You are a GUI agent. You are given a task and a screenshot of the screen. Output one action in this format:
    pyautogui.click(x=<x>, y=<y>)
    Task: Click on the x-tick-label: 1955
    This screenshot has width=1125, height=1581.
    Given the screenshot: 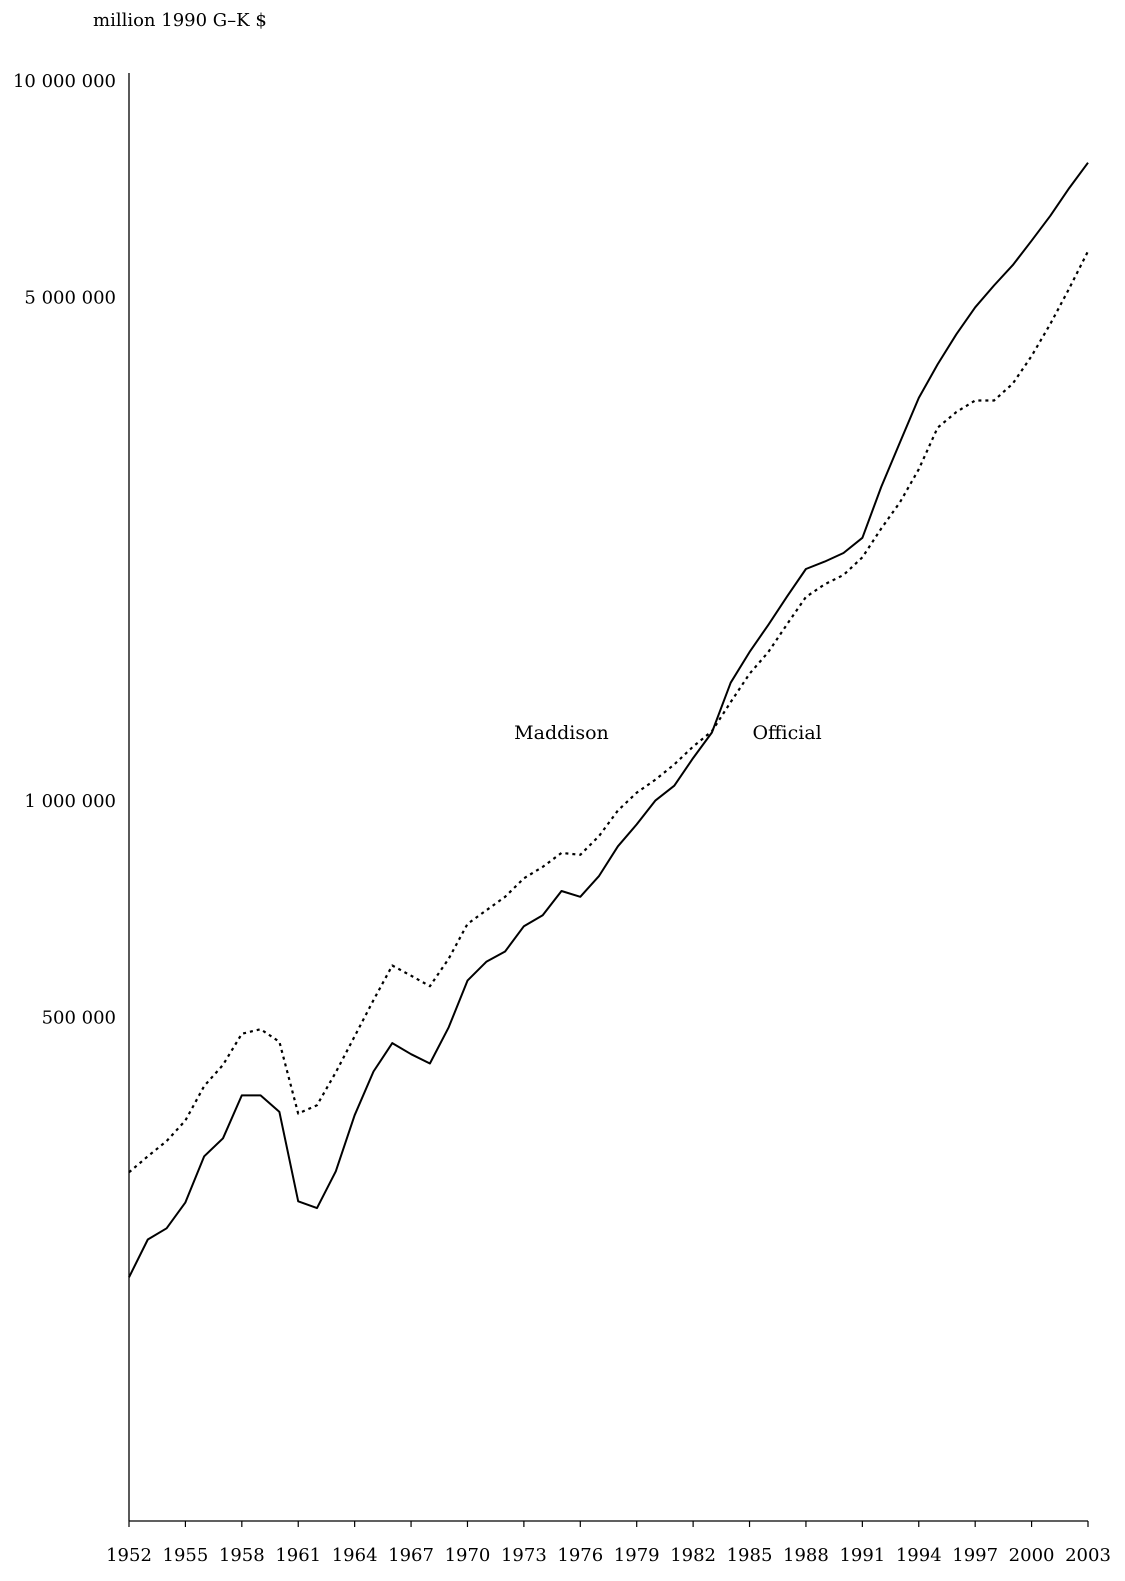 What is the action you would take?
    pyautogui.click(x=186, y=1555)
    